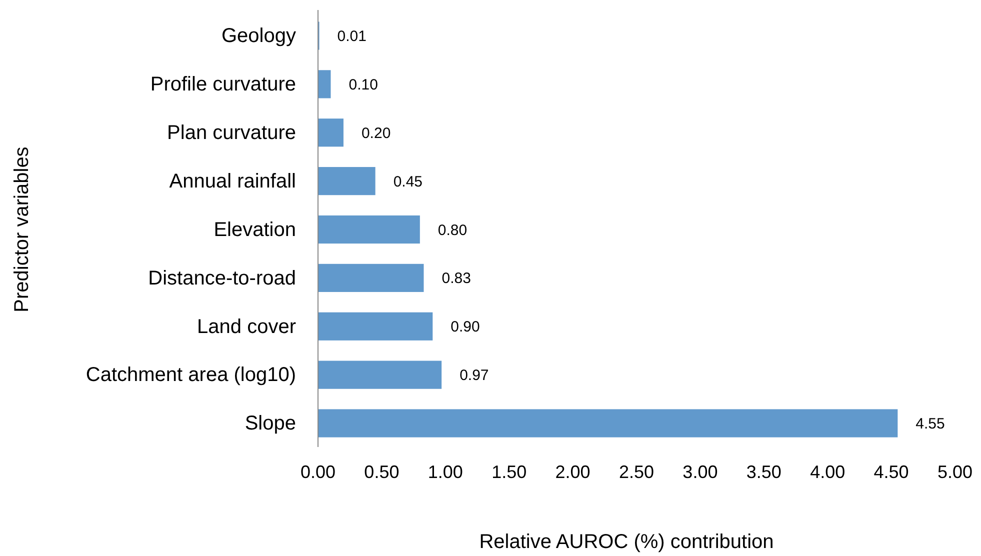  I want to click on y-tick-label: Annual rainfall, so click(232, 181).